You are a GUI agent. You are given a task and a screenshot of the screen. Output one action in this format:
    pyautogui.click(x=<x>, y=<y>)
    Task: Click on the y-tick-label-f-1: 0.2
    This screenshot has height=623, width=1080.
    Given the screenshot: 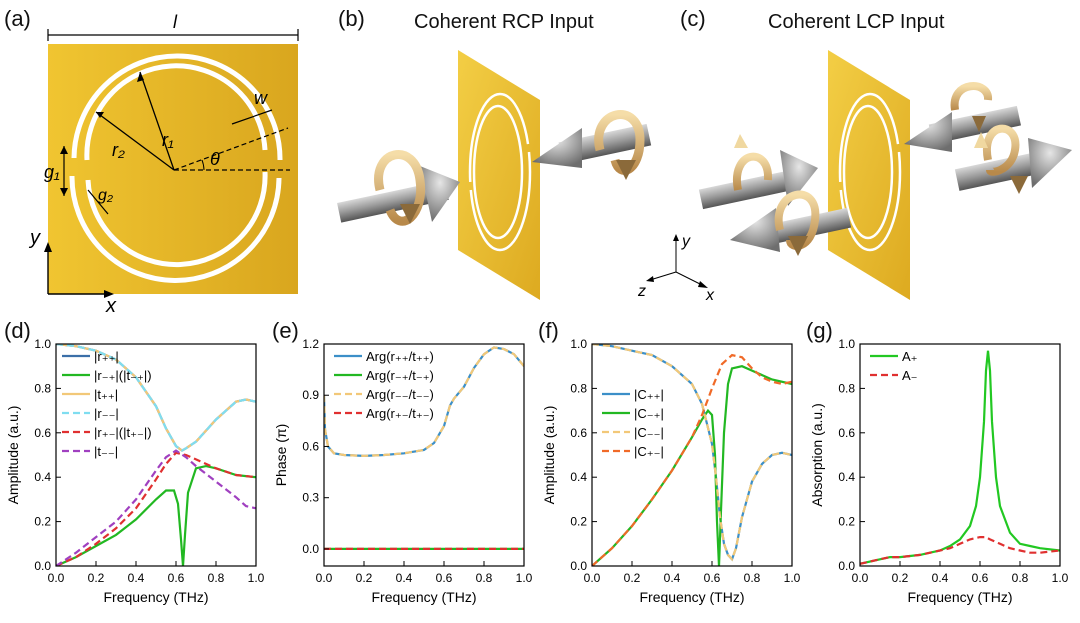 What is the action you would take?
    pyautogui.click(x=578, y=522)
    